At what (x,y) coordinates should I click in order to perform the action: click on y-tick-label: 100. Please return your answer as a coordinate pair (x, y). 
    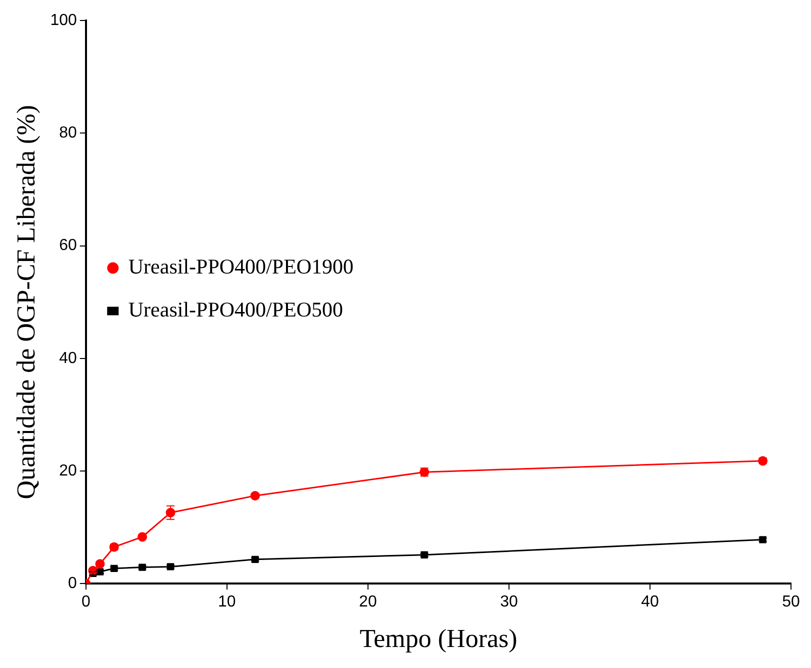
    Looking at the image, I should click on (63, 21).